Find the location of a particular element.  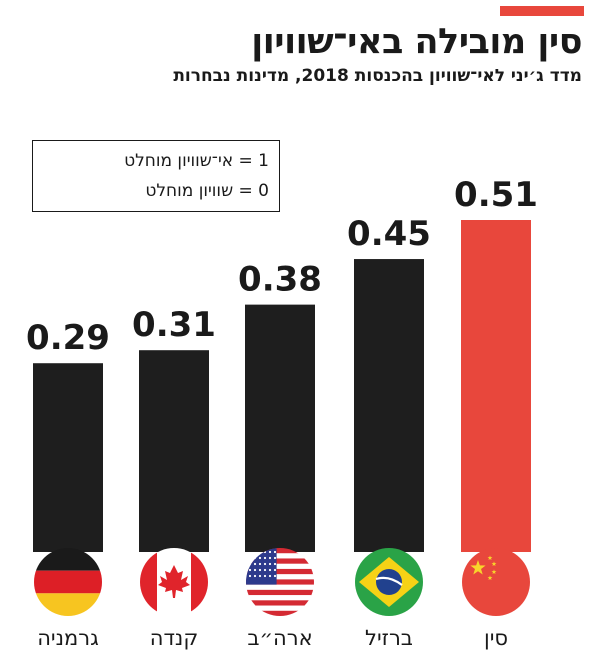

category-label: ארה״ב is located at coordinates (279, 638).